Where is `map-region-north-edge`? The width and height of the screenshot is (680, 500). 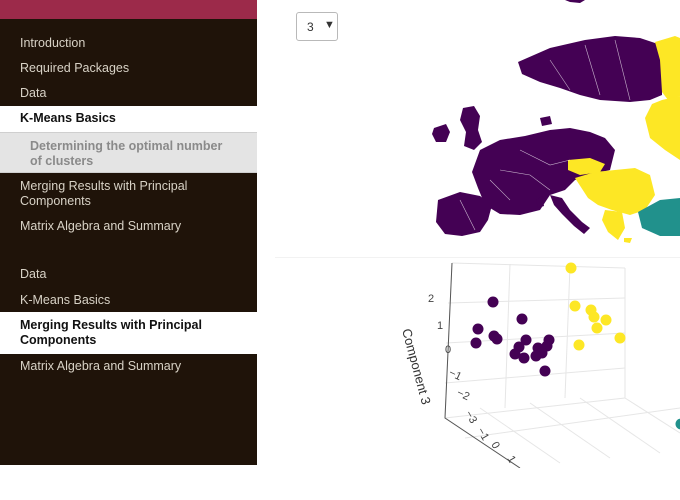
map-region-north-edge is located at coordinates (575, 1).